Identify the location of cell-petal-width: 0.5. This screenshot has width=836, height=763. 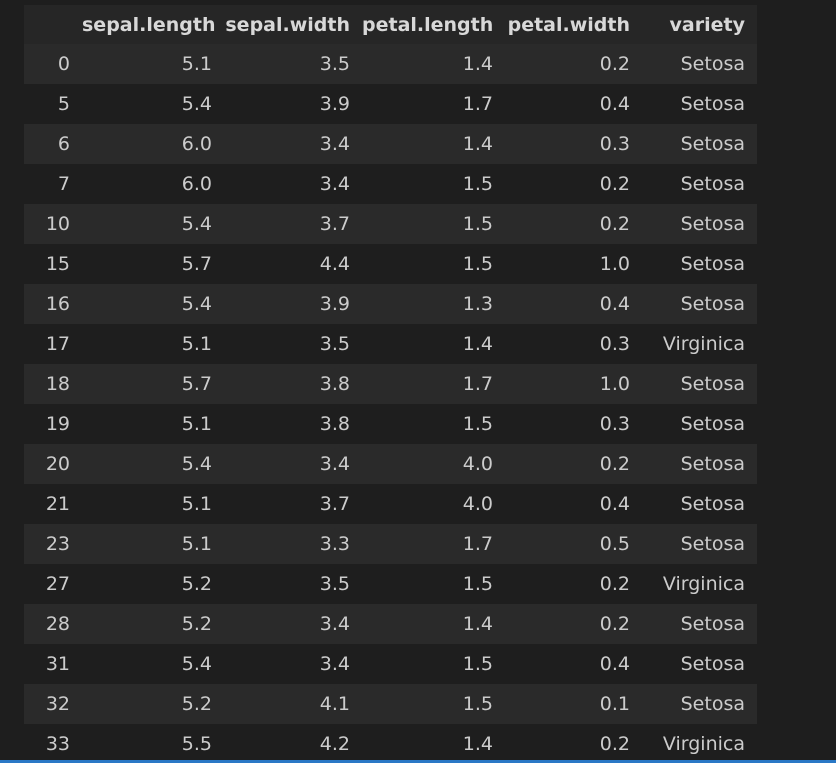
(614, 544).